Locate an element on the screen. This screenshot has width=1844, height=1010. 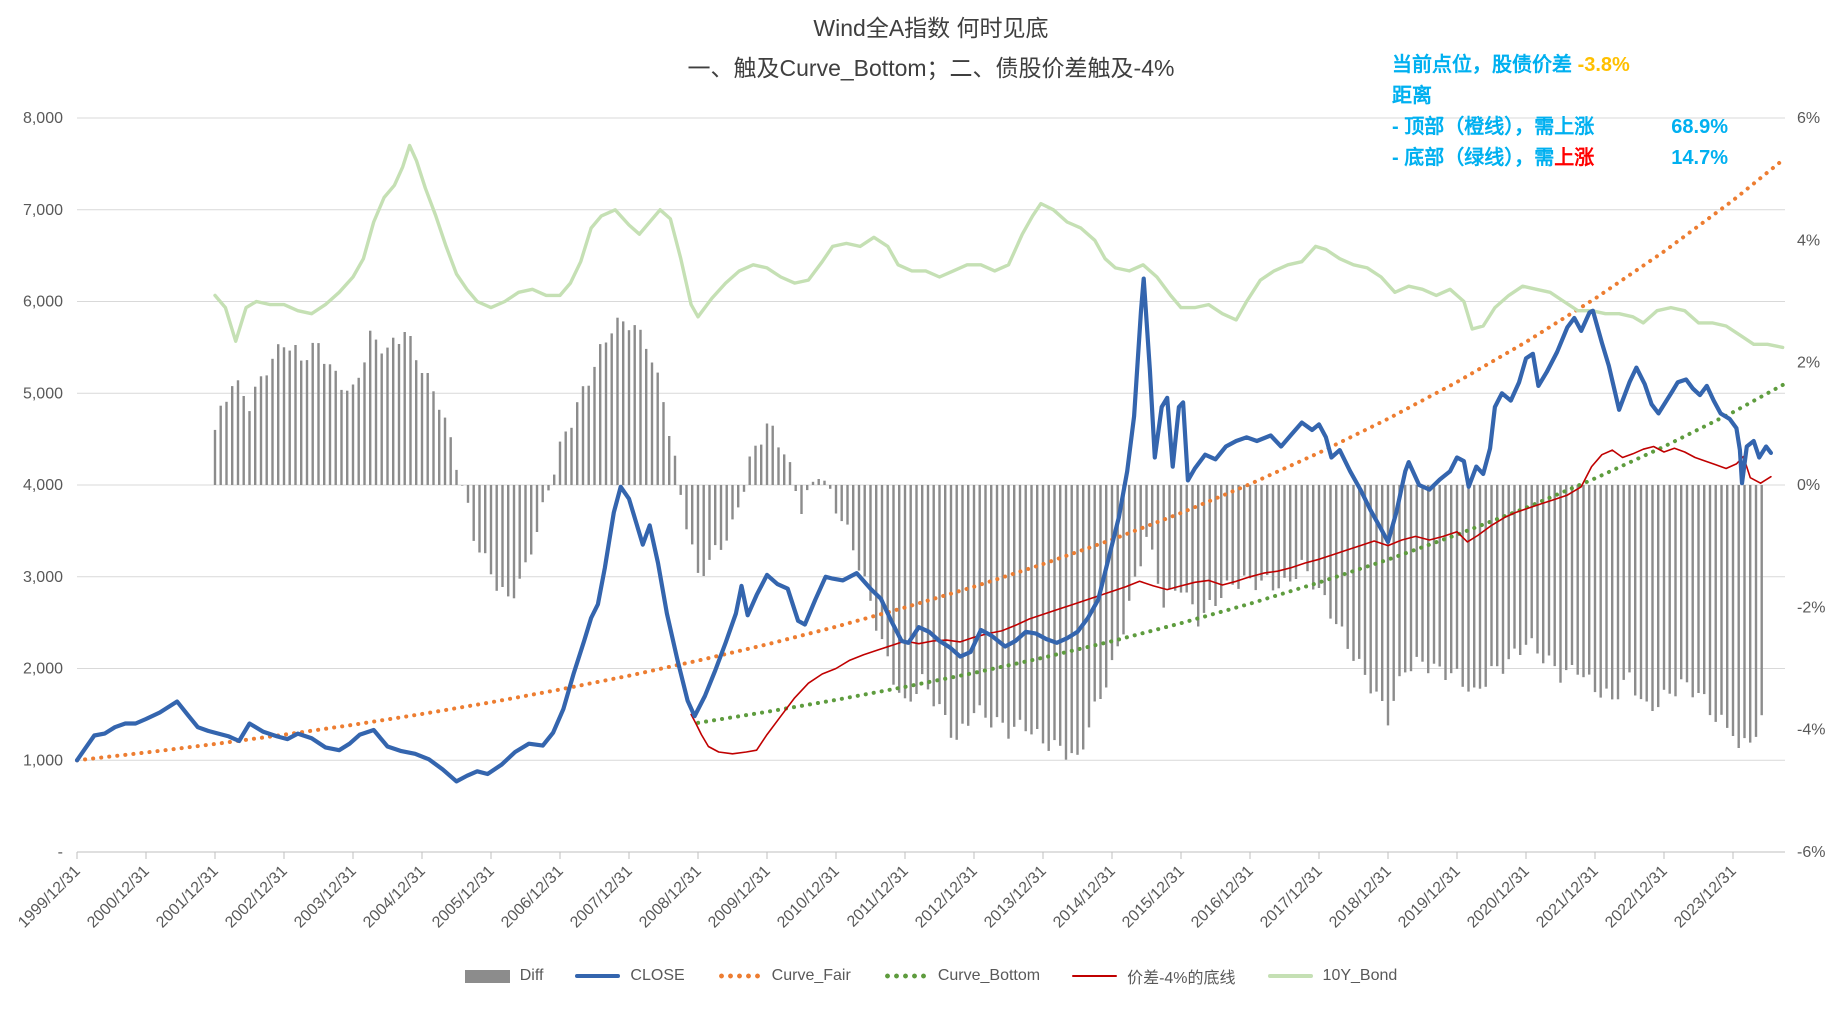
annotation-text: -3.8% is located at coordinates (1603, 65).